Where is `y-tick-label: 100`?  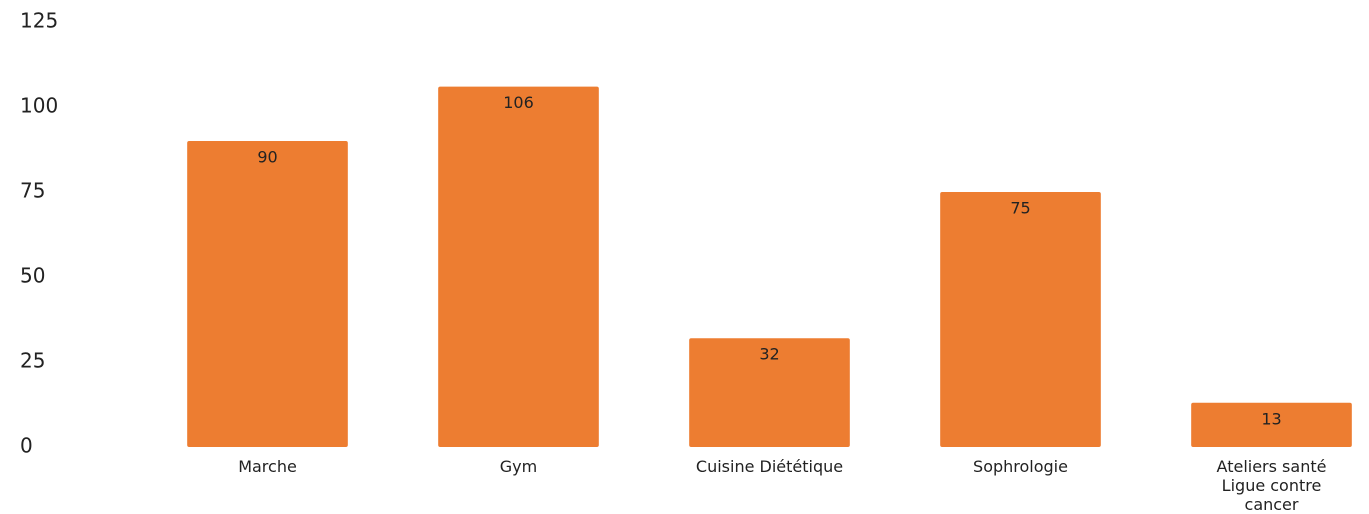 y-tick-label: 100 is located at coordinates (39, 106).